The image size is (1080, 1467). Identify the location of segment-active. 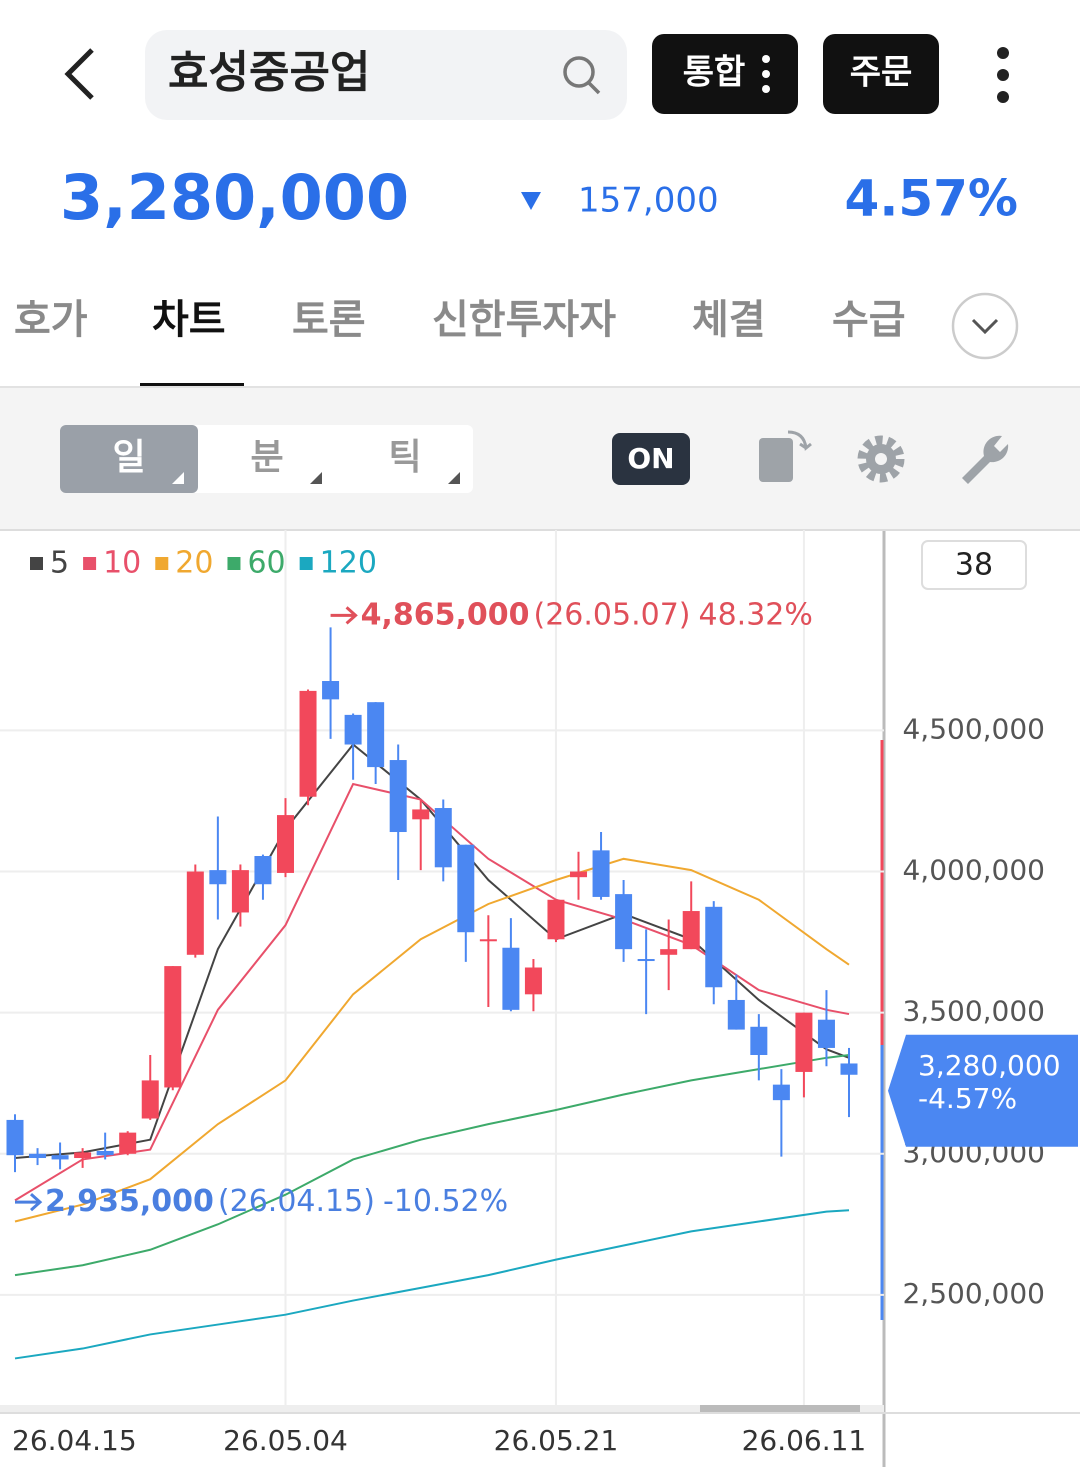
(129, 459).